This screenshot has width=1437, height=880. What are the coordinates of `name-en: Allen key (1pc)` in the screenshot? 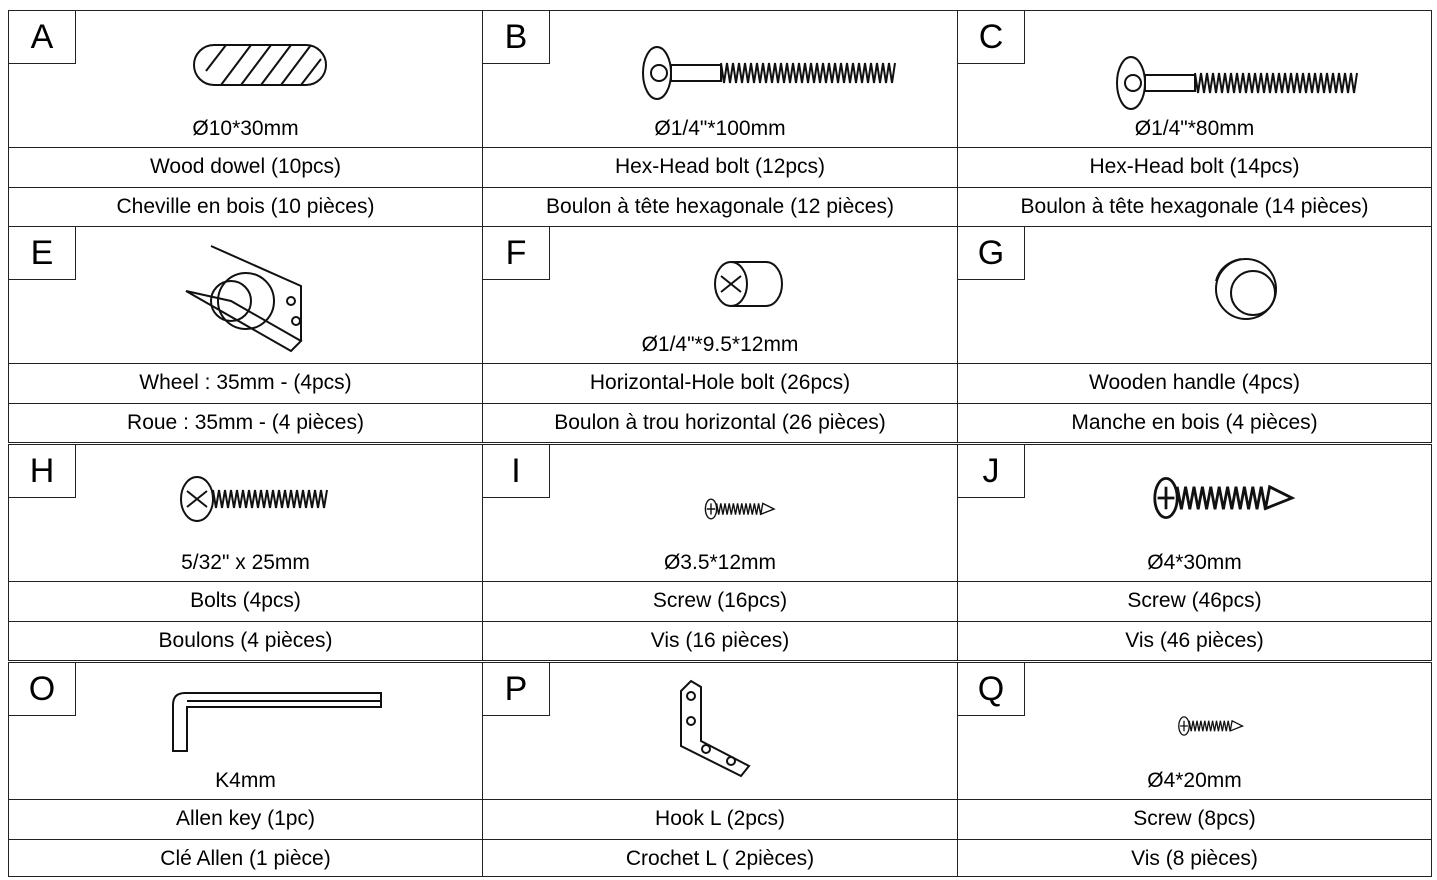 It's located at (245, 819).